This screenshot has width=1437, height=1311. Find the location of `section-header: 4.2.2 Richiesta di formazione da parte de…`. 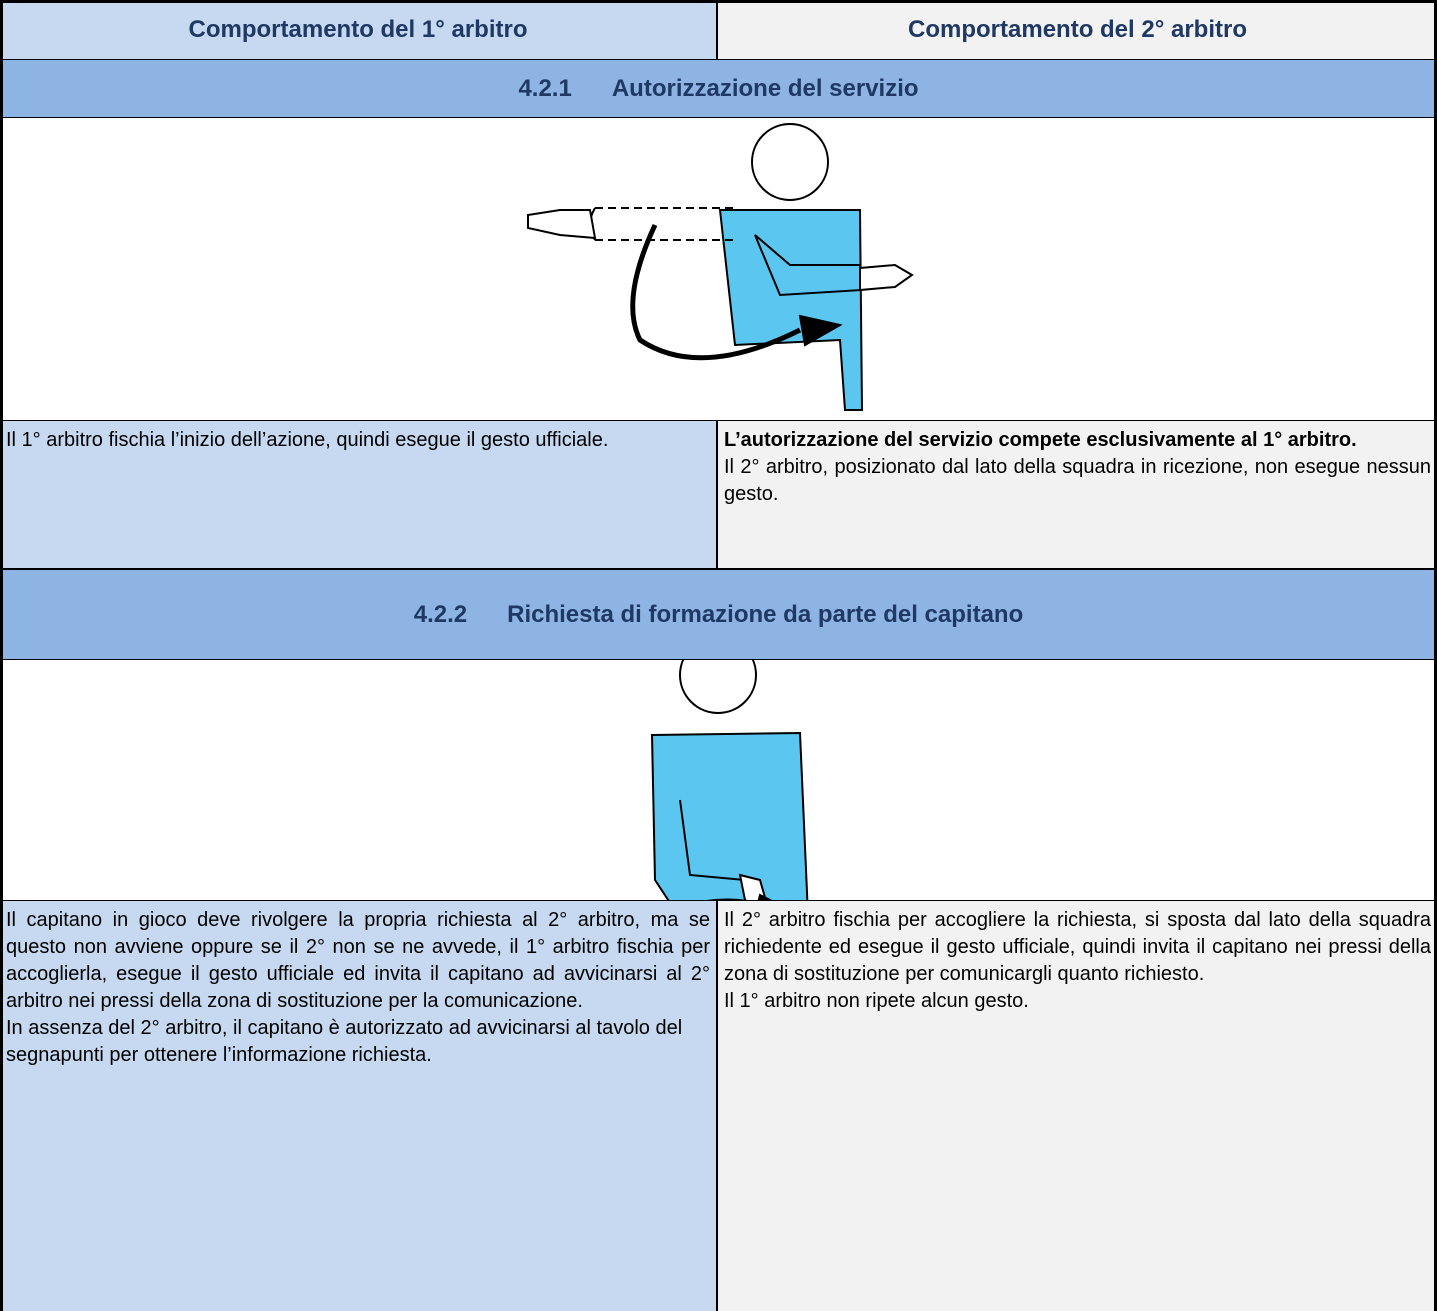

section-header: 4.2.2 Richiesta di formazione da parte de… is located at coordinates (718, 614).